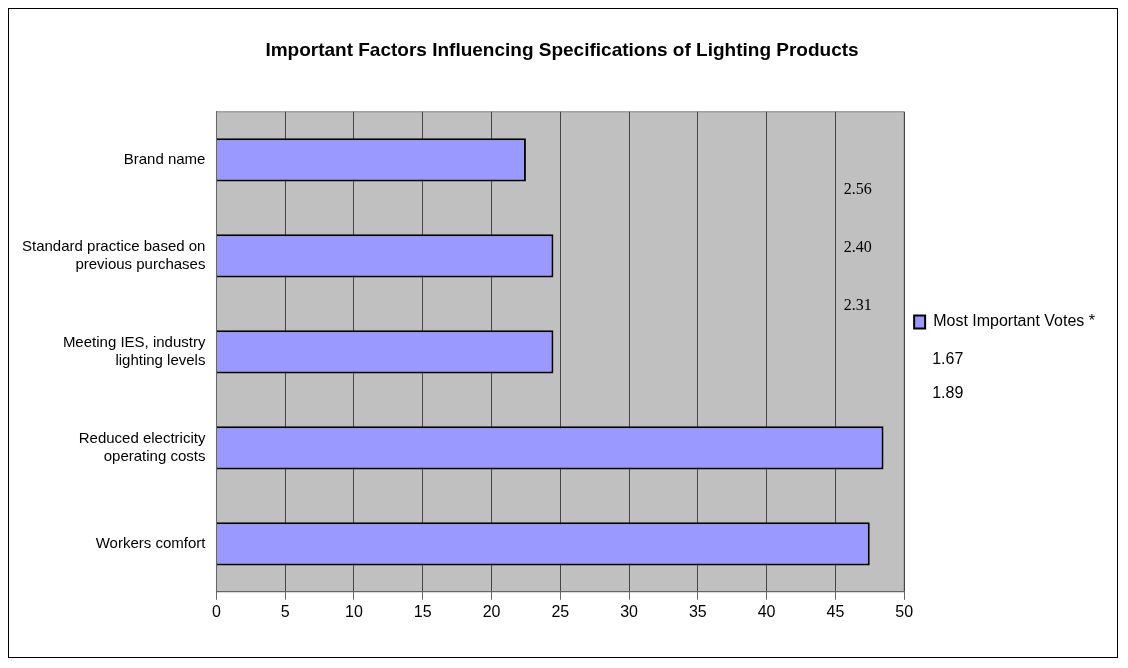  Describe the element at coordinates (562, 49) in the screenshot. I see `chart-title: Important Factors Influencing Specifications of Lighting Products` at that location.